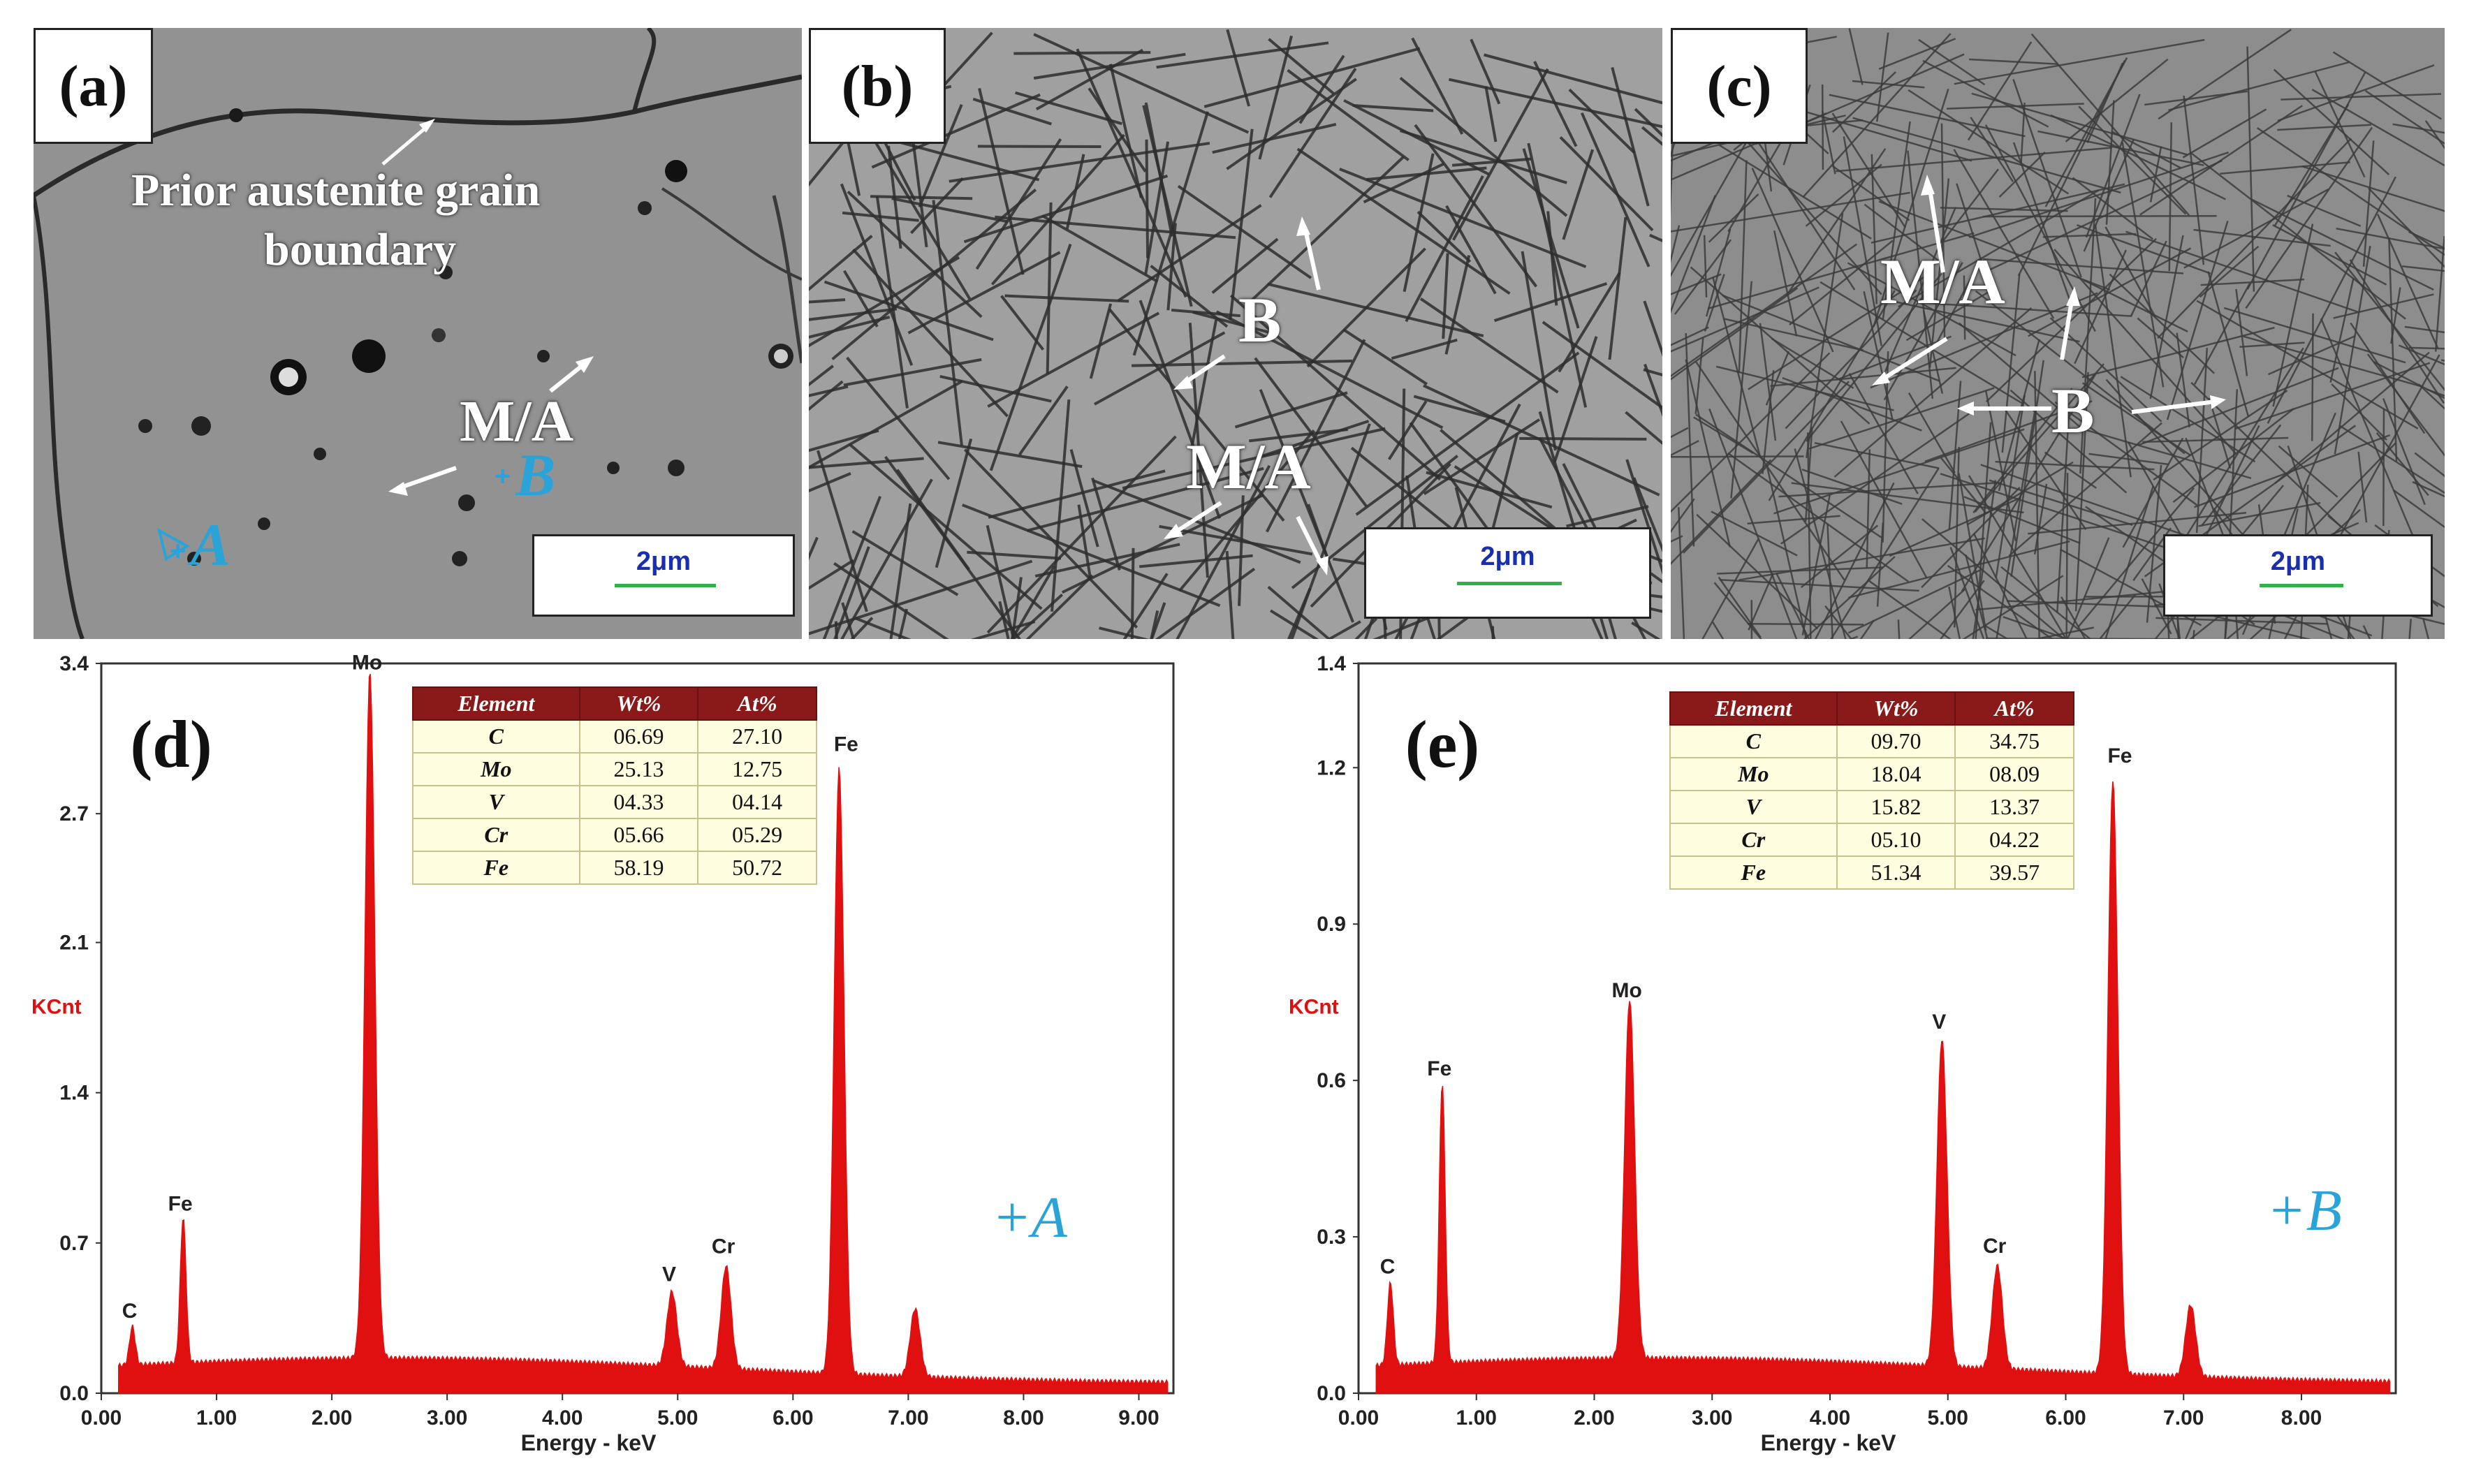 Image resolution: width=2467 pixels, height=1484 pixels. Describe the element at coordinates (1896, 741) in the screenshot. I see `table-cell: 09.70` at that location.